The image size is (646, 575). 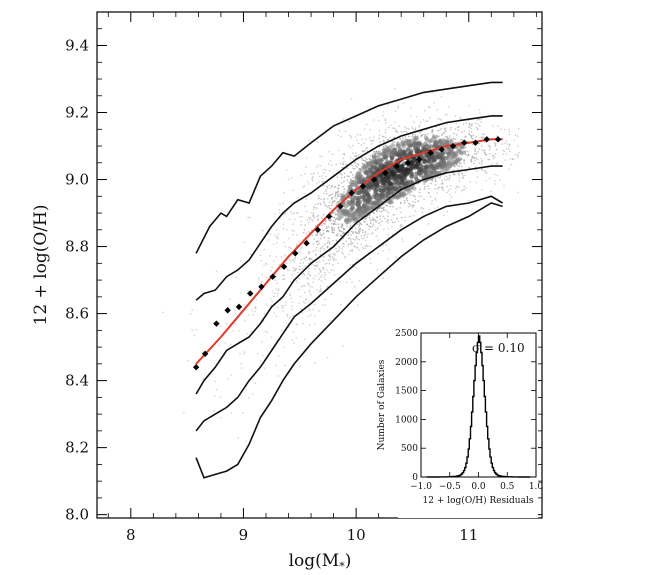 I want to click on y-tick-label: 8.8, so click(x=77, y=247).